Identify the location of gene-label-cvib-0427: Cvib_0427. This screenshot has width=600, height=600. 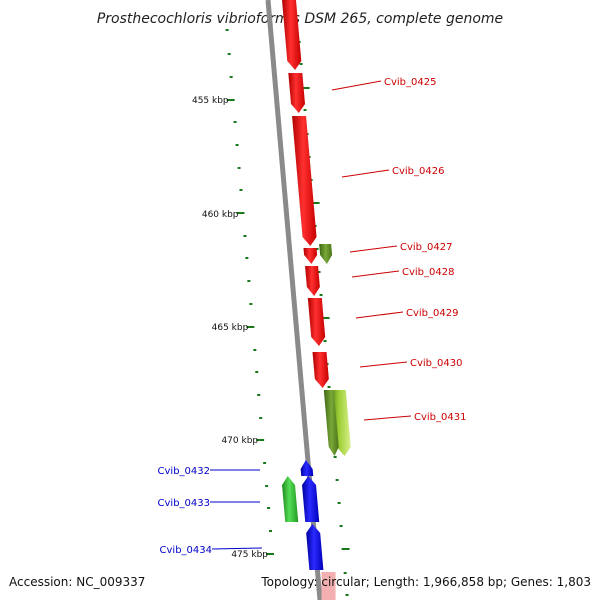
(426, 247).